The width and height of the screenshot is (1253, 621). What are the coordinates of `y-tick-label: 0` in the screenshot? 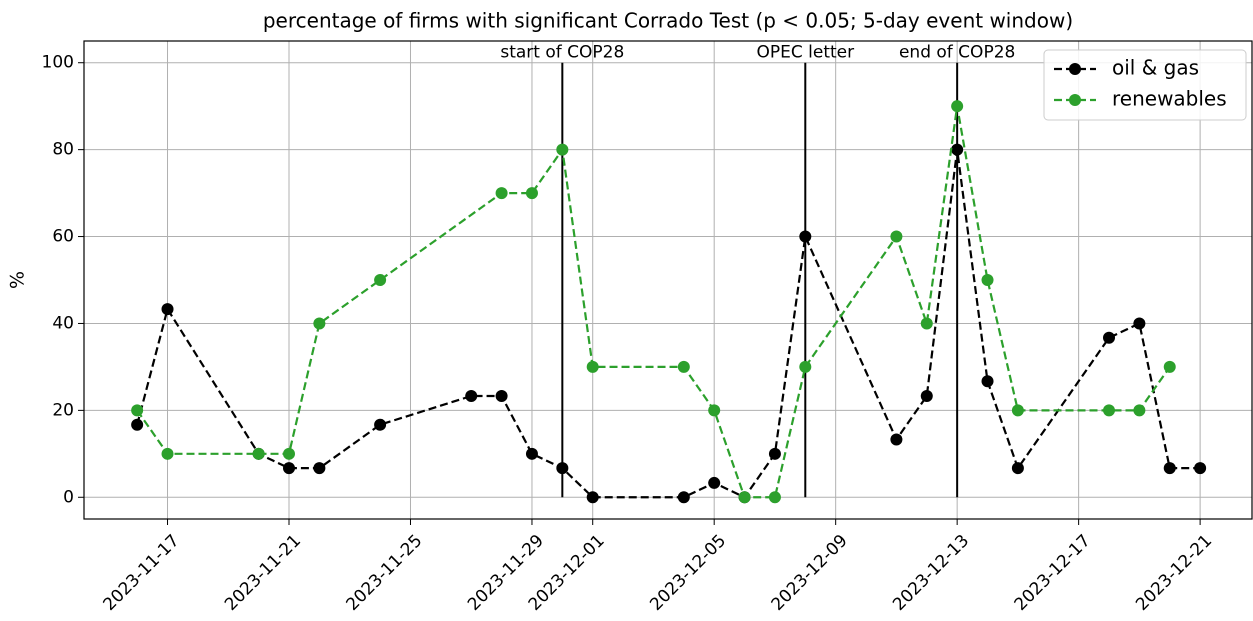 It's located at (68, 497).